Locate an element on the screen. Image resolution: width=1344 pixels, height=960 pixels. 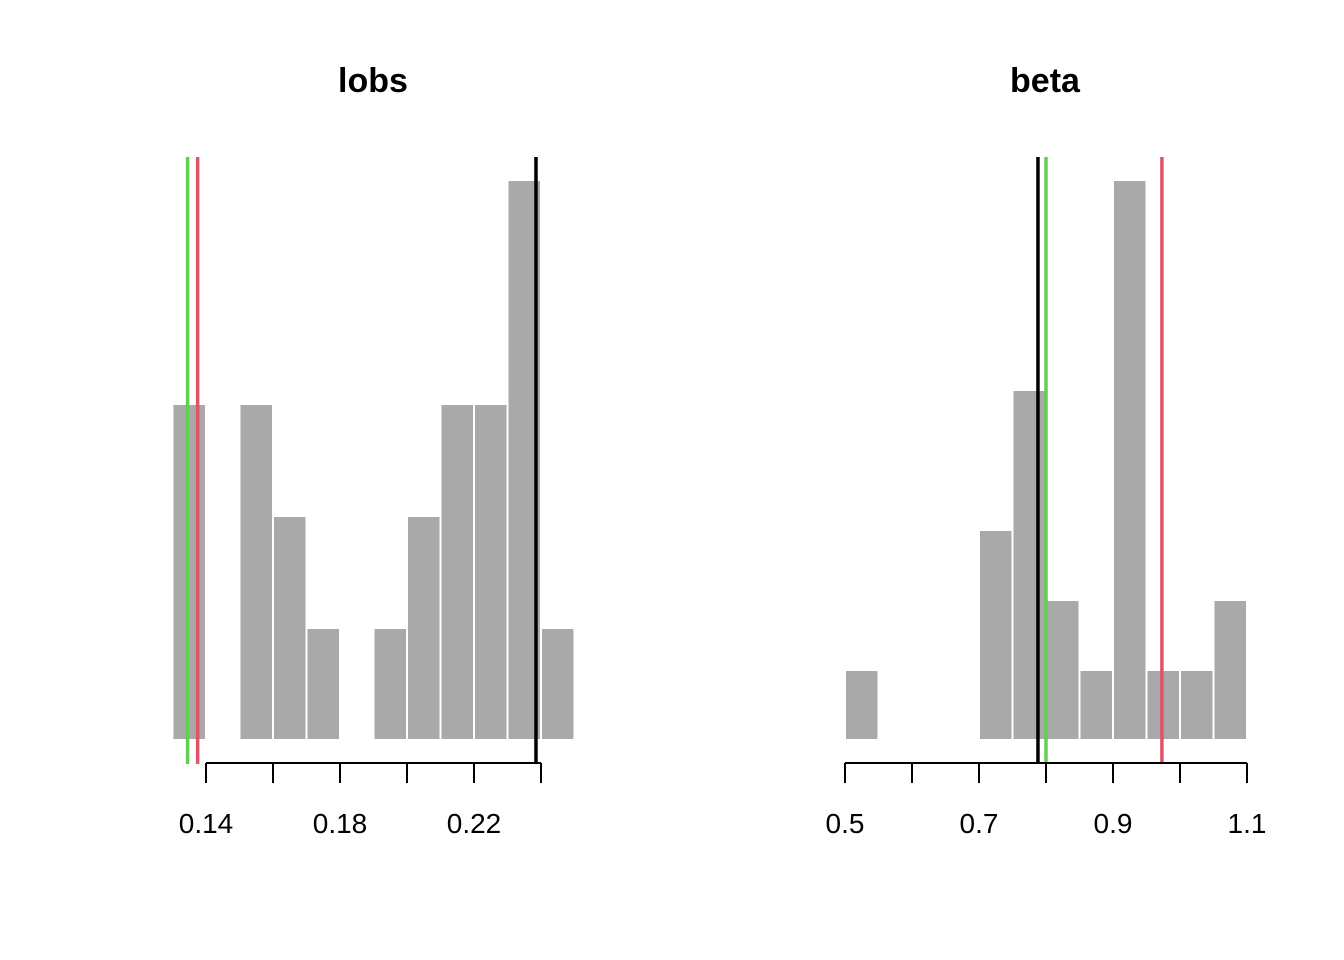
x-tick-label-lobs-2: 0.22 is located at coordinates (474, 823).